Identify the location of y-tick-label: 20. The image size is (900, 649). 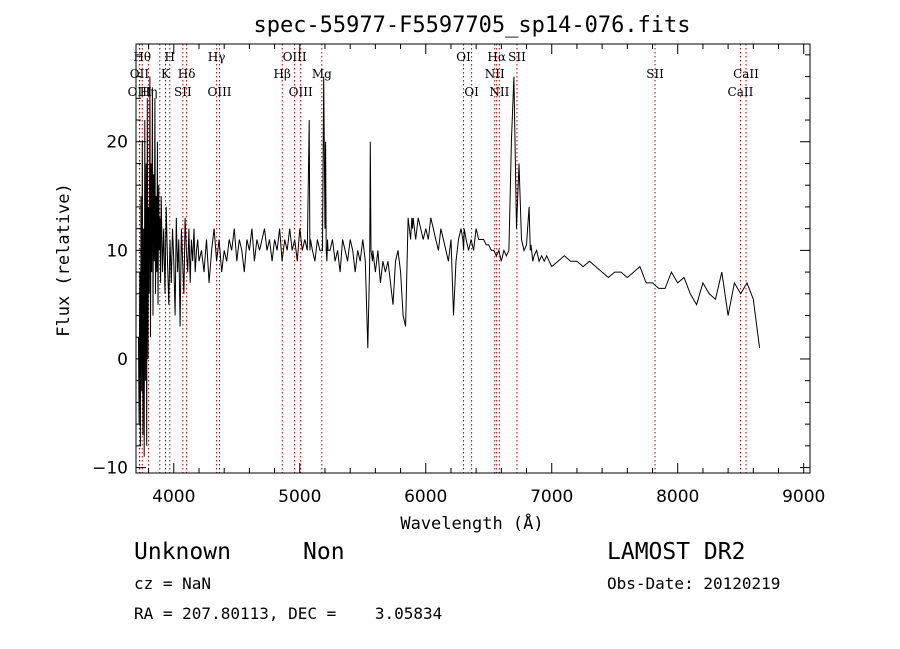
(117, 143).